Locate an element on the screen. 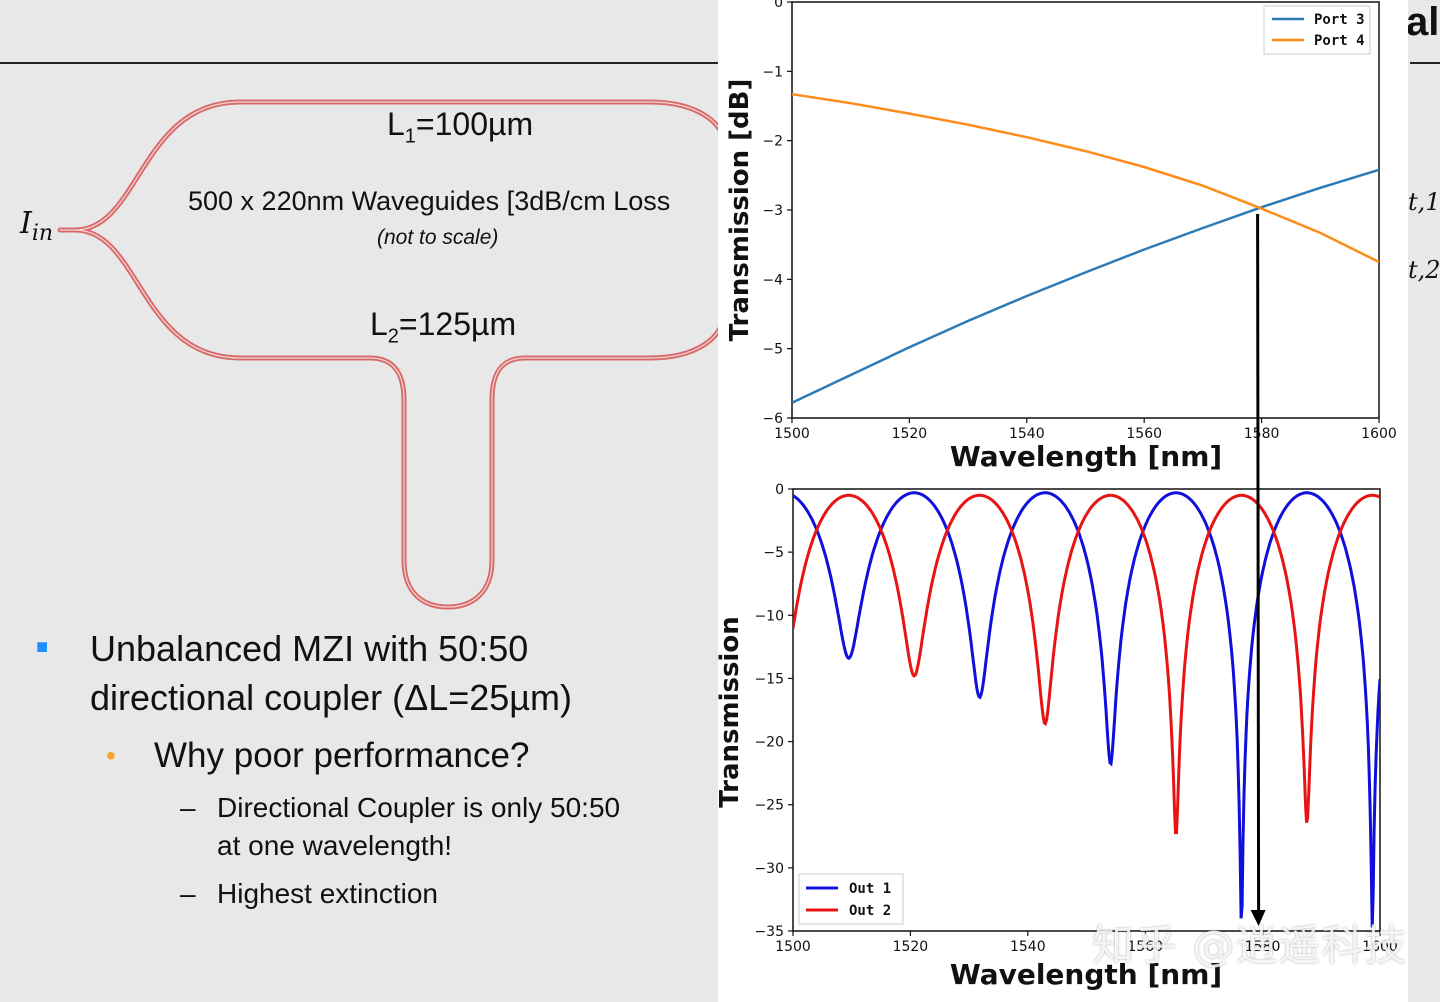  chart-top-xtick-label: 1560 is located at coordinates (1144, 434).